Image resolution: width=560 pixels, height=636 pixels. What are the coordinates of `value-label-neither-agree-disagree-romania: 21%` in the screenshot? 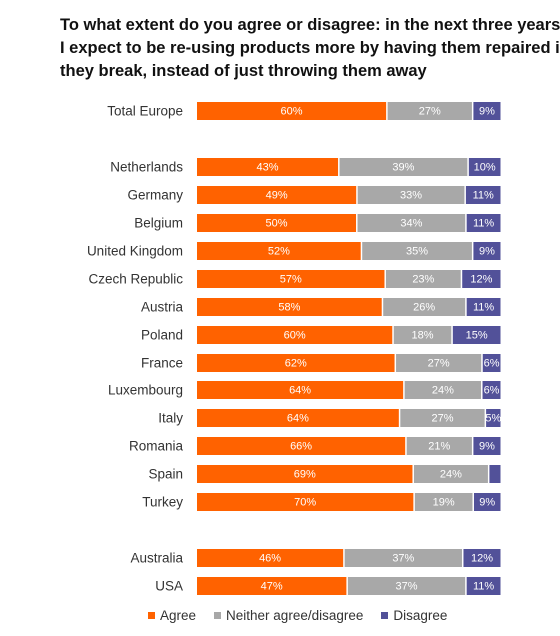 It's located at (439, 447).